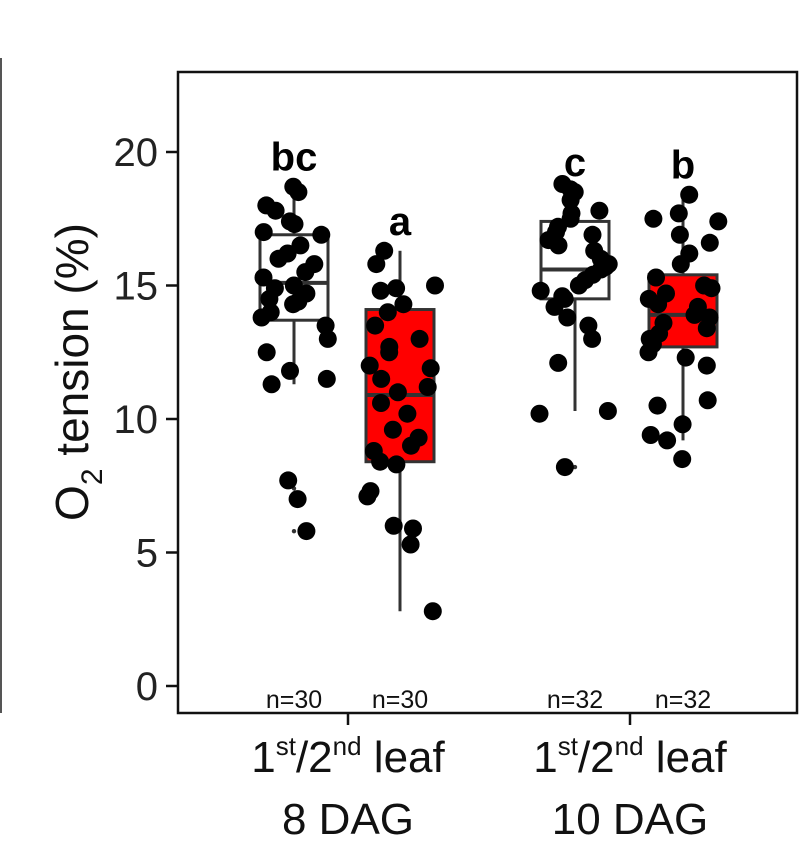  What do you see at coordinates (630, 819) in the screenshot?
I see `group-label-line2-1: 10 DAG` at bounding box center [630, 819].